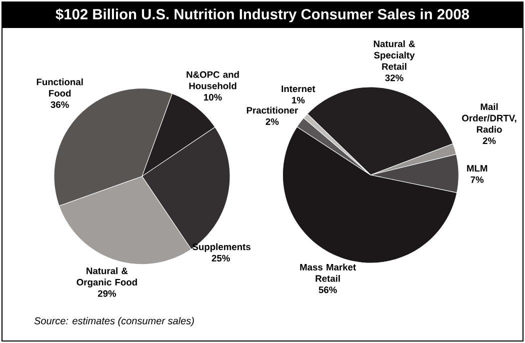  Describe the element at coordinates (106, 277) in the screenshot. I see `slice-label: Natural & Organic Food` at that location.